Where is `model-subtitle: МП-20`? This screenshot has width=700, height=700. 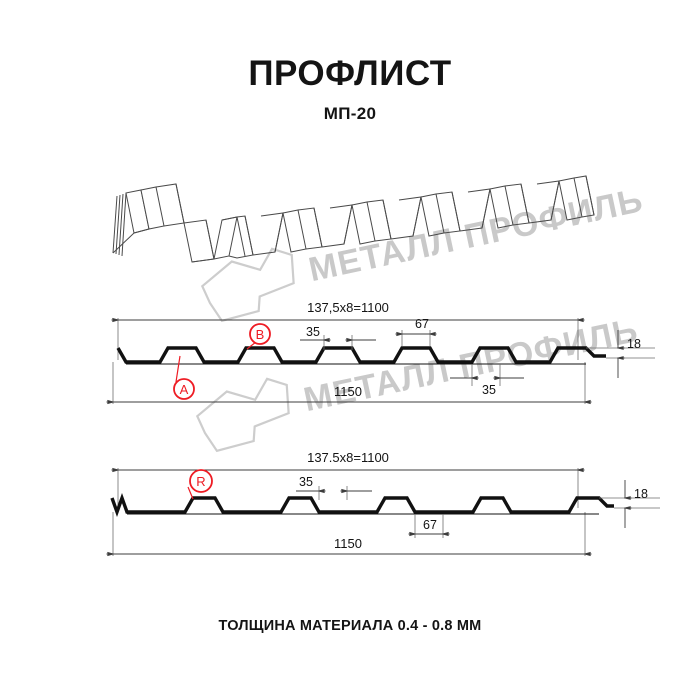 model-subtitle: МП-20 is located at coordinates (350, 113).